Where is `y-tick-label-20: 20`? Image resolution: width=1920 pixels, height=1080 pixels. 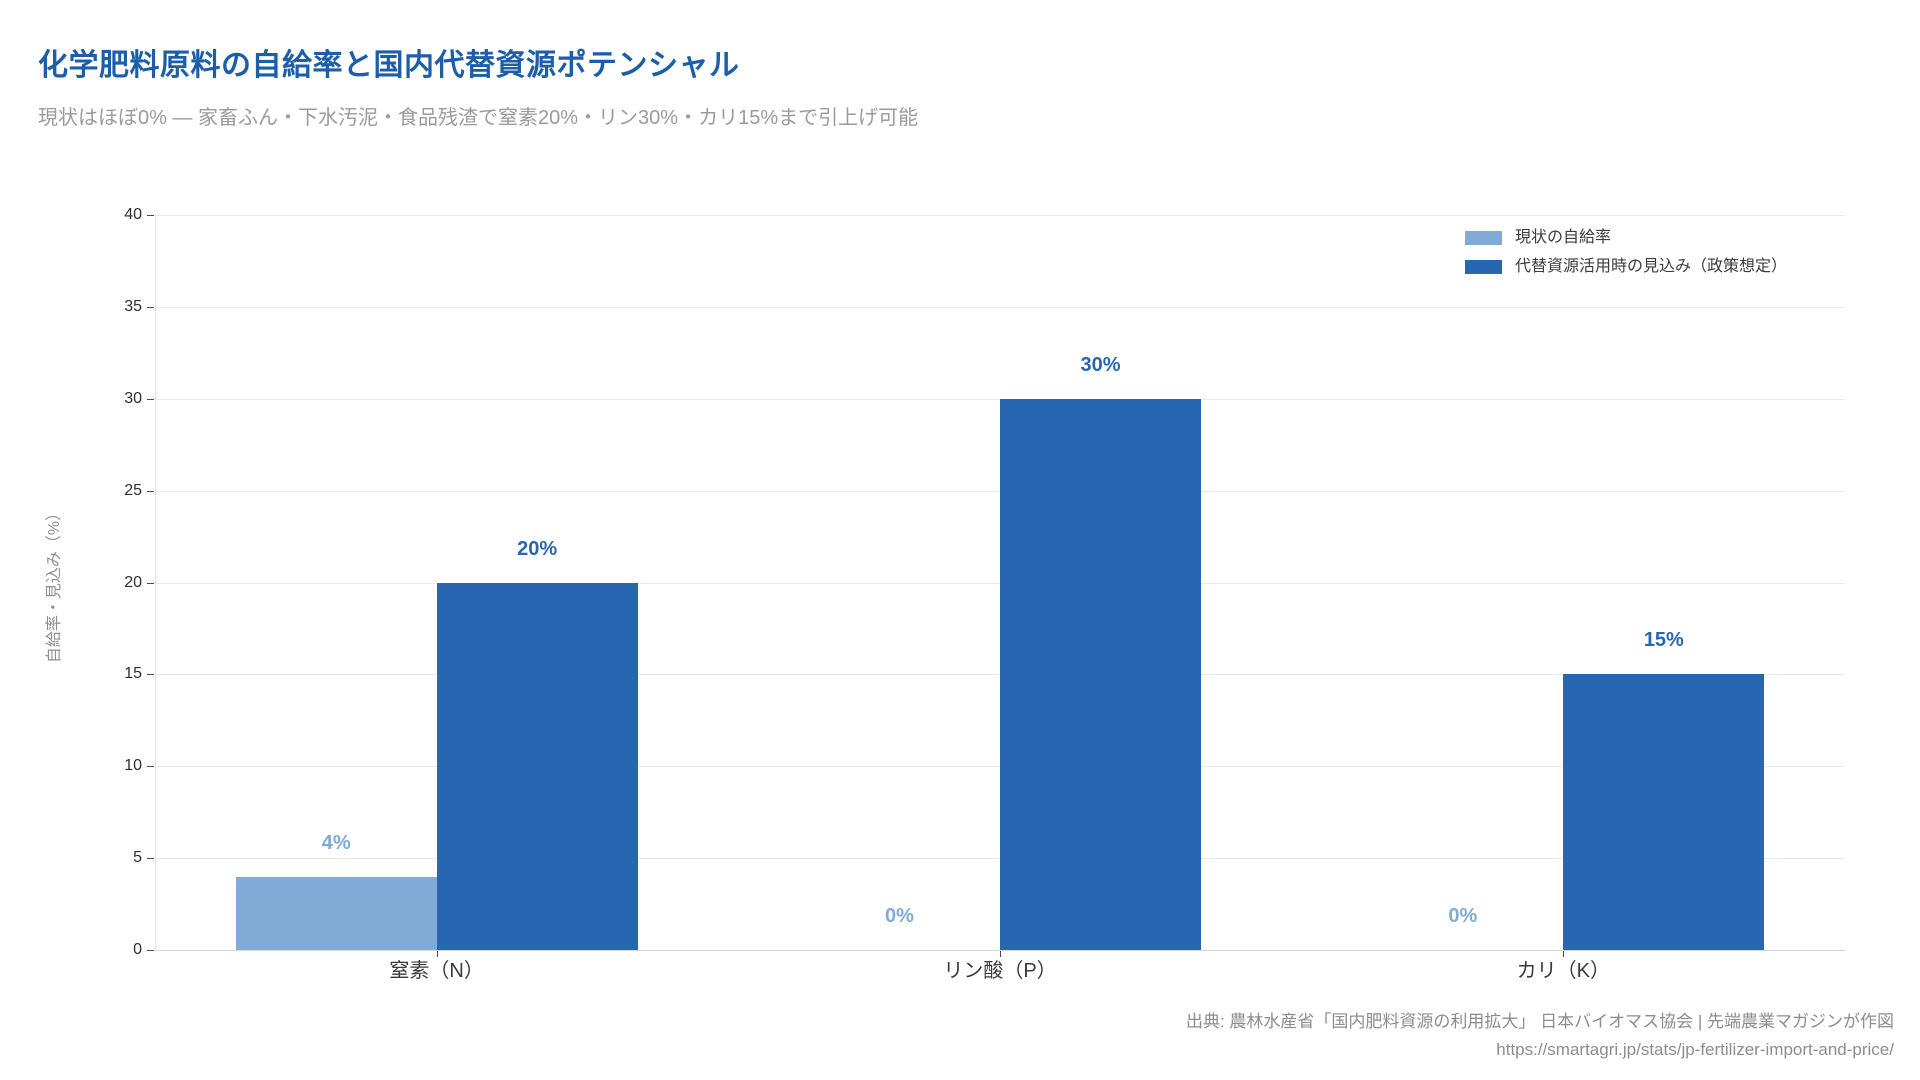
y-tick-label-20: 20 is located at coordinates (133, 582).